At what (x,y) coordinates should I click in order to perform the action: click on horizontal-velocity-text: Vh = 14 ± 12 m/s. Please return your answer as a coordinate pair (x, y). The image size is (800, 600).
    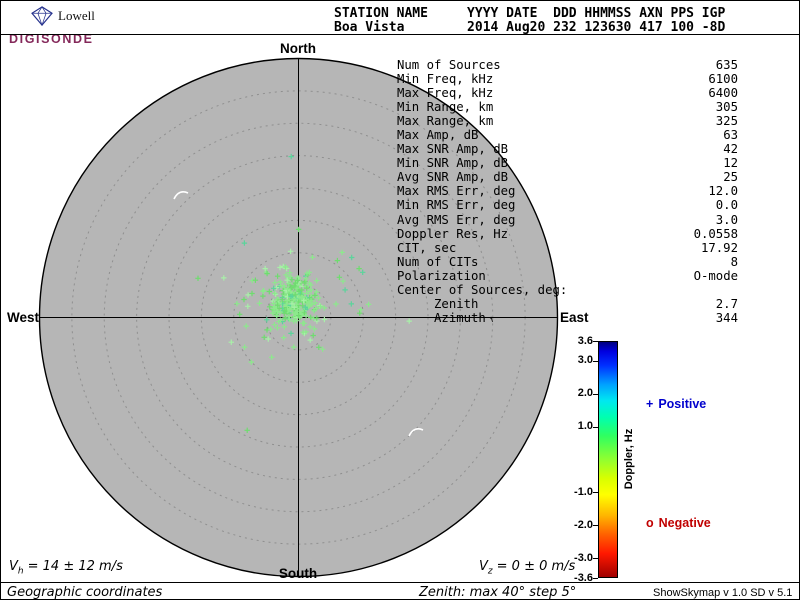
    Looking at the image, I should click on (66, 568).